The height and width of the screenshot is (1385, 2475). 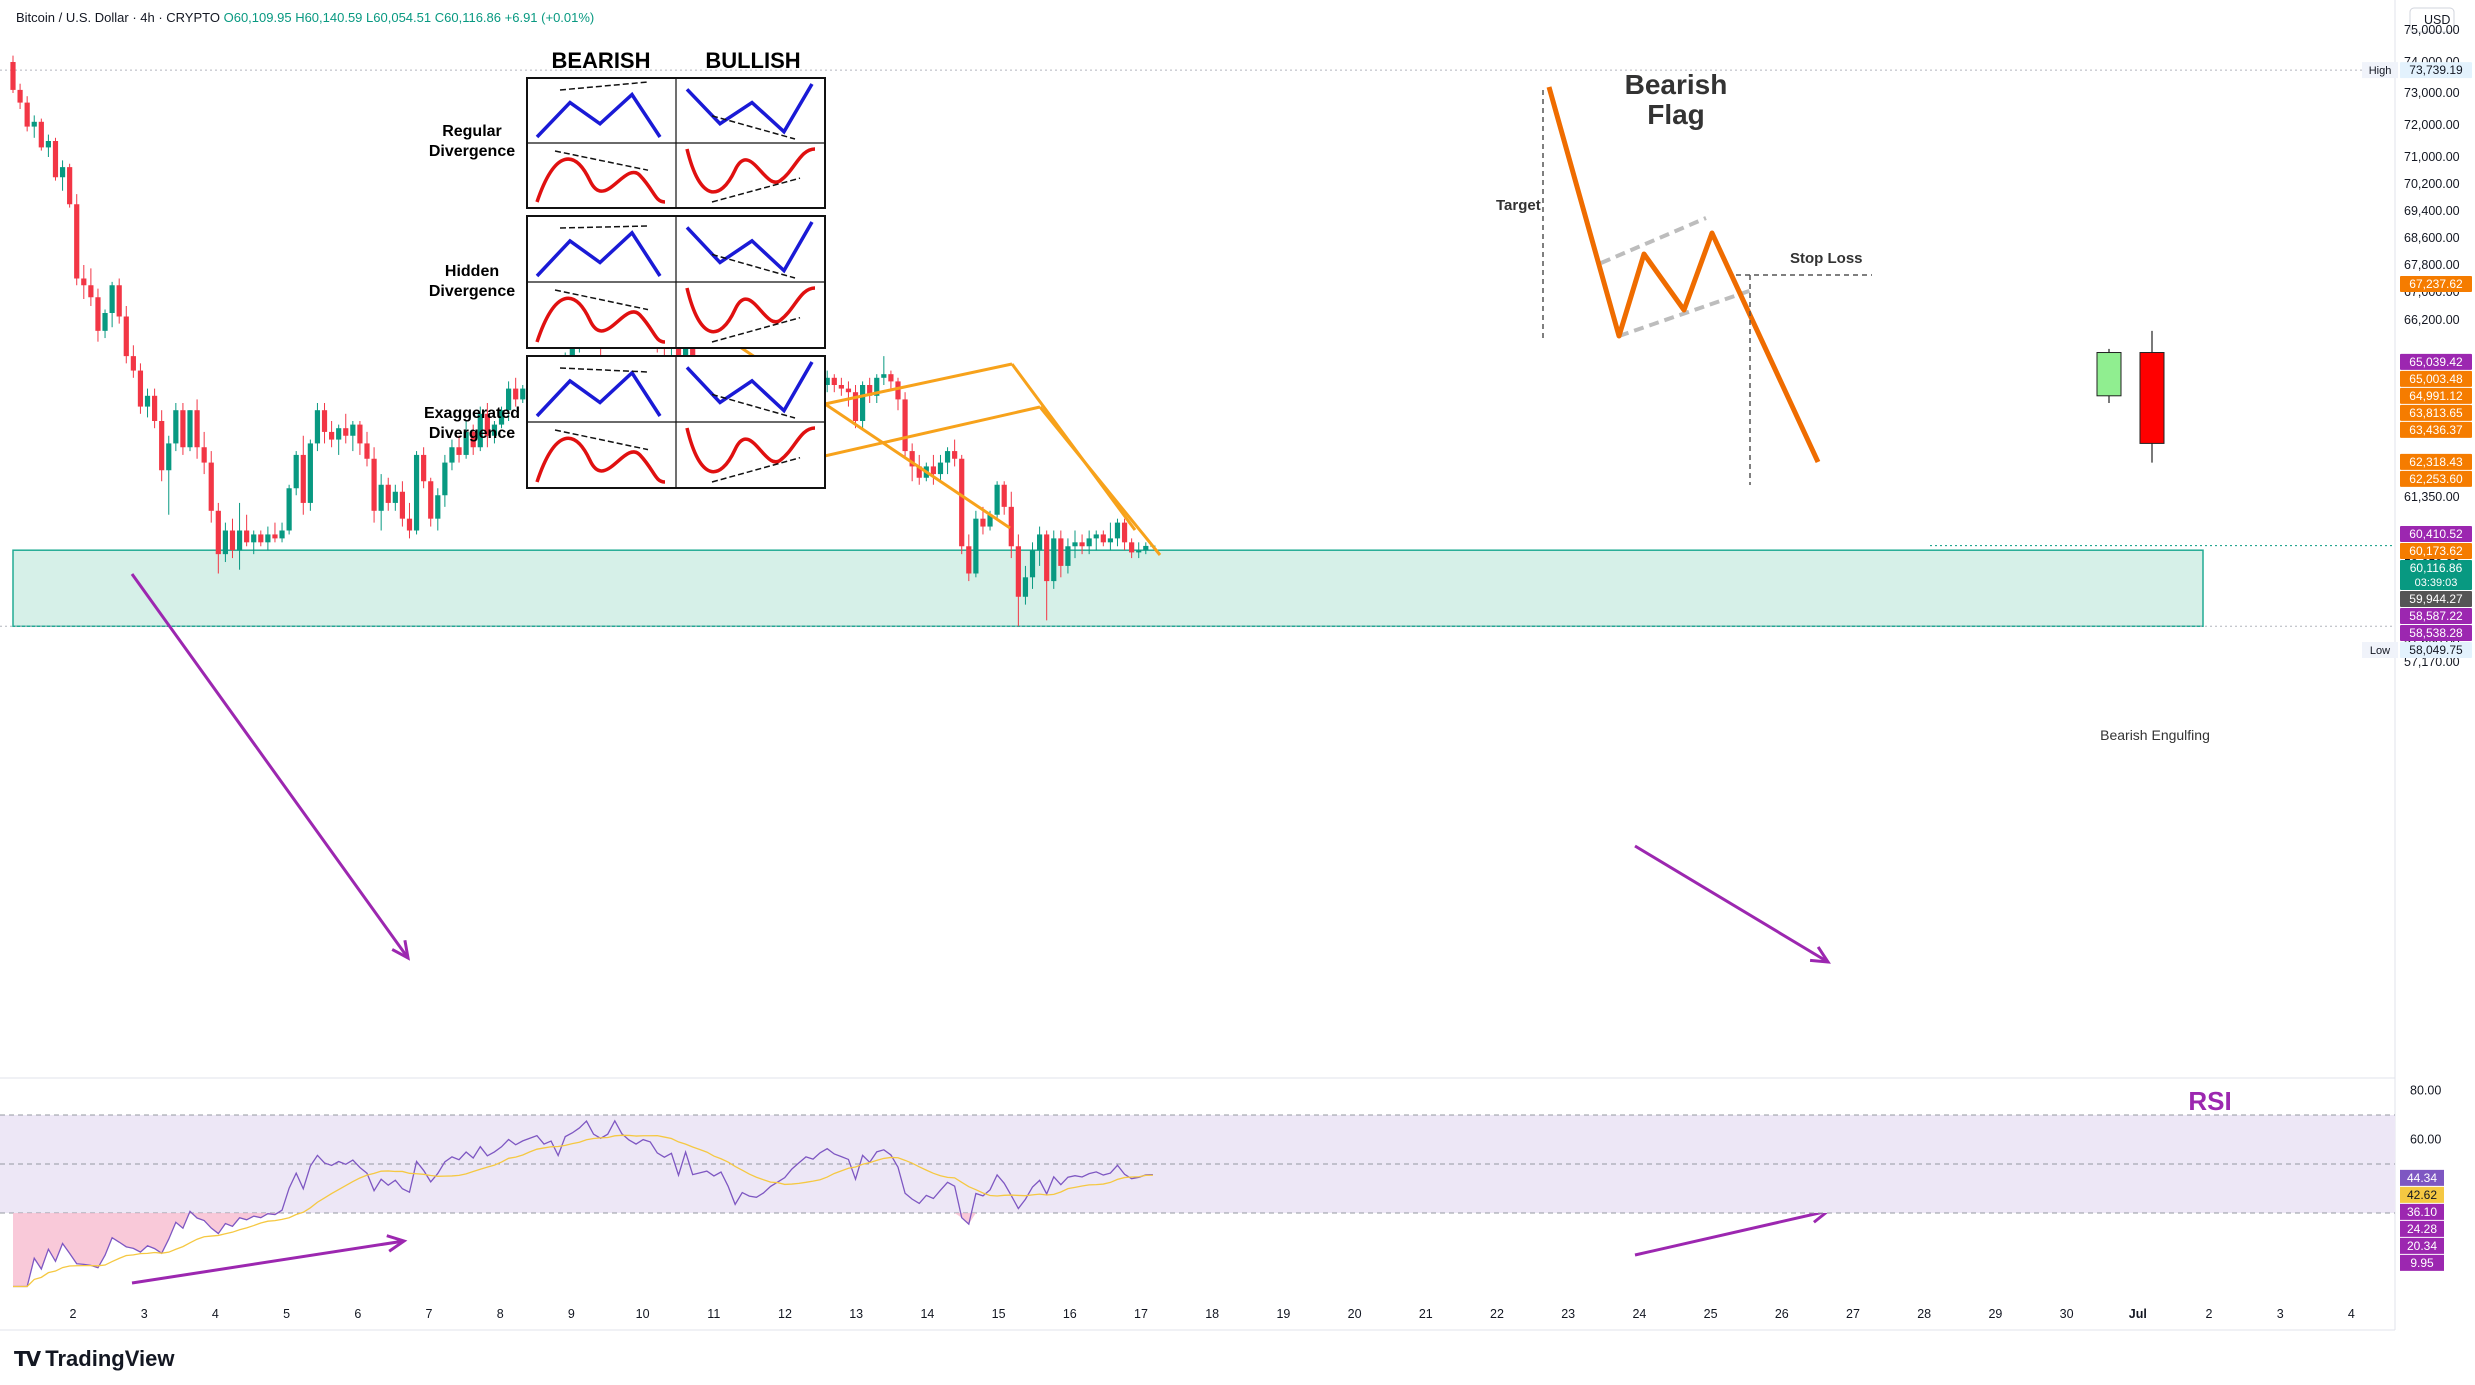 What do you see at coordinates (753, 406) in the screenshot?
I see `bullish-trend` at bounding box center [753, 406].